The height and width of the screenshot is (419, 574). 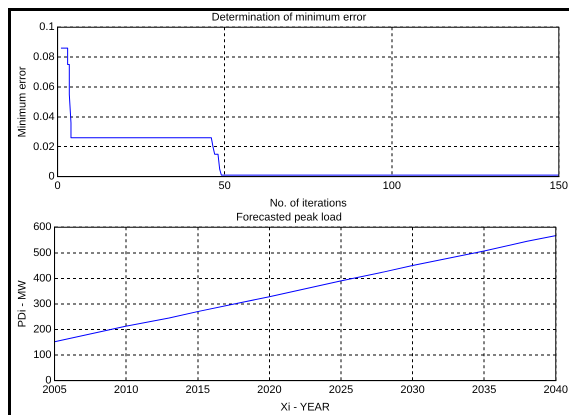 What do you see at coordinates (54, 390) in the screenshot?
I see `x-tick-label: 2005` at bounding box center [54, 390].